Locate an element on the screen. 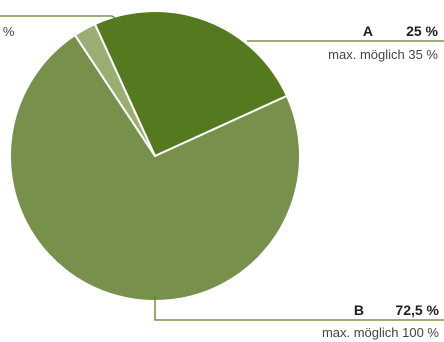 This screenshot has height=342, width=444. leader-line-b is located at coordinates (299, 308).